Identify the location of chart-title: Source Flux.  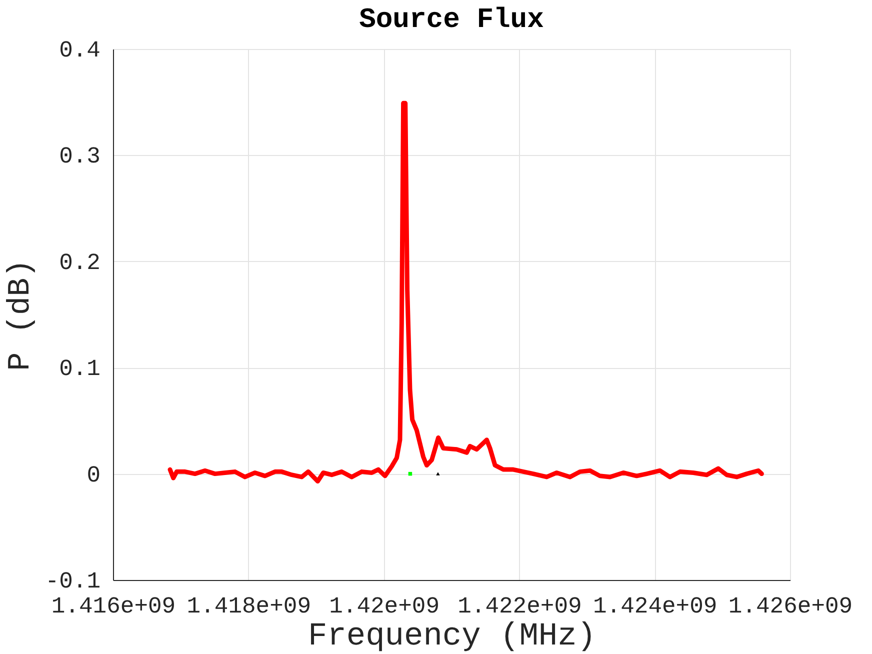
(451, 20).